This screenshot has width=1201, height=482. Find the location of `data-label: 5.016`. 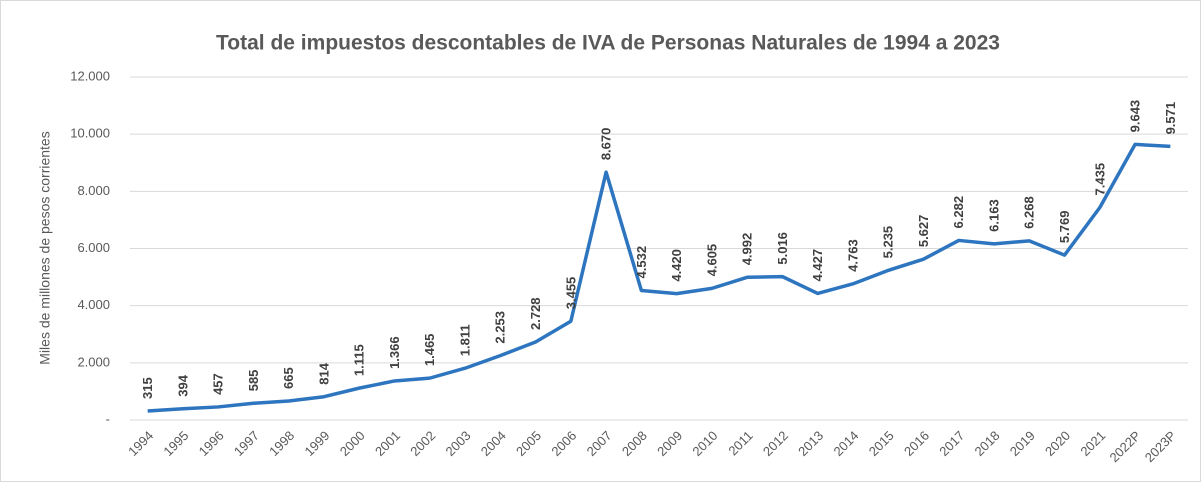

data-label: 5.016 is located at coordinates (782, 248).